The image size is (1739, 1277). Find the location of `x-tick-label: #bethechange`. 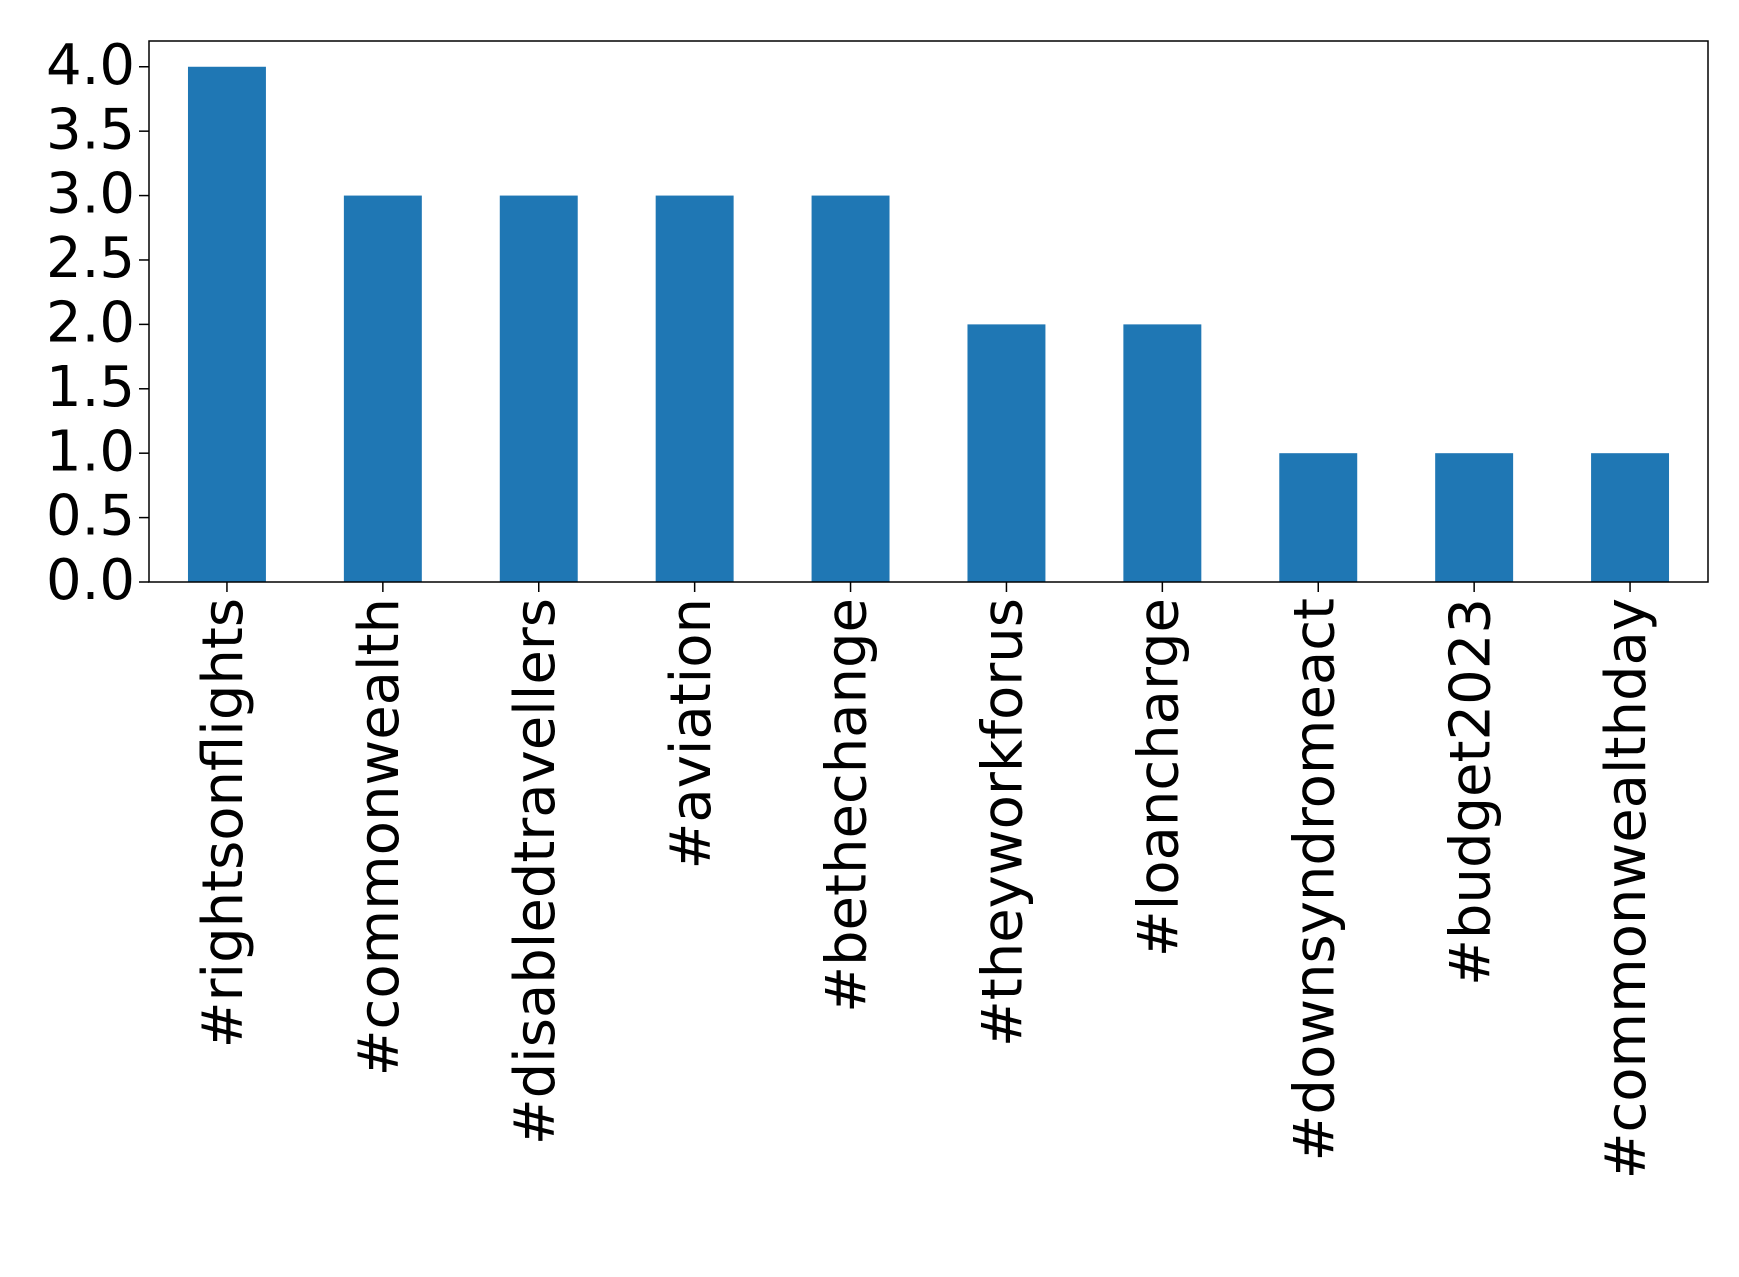

x-tick-label: #bethechange is located at coordinates (847, 805).